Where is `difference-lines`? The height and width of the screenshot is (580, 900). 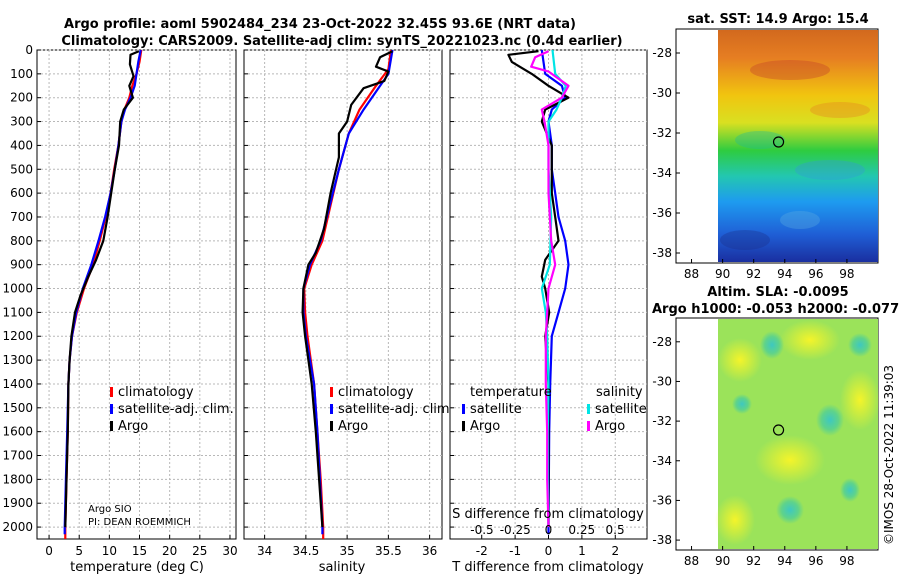
difference-lines is located at coordinates (538, 292).